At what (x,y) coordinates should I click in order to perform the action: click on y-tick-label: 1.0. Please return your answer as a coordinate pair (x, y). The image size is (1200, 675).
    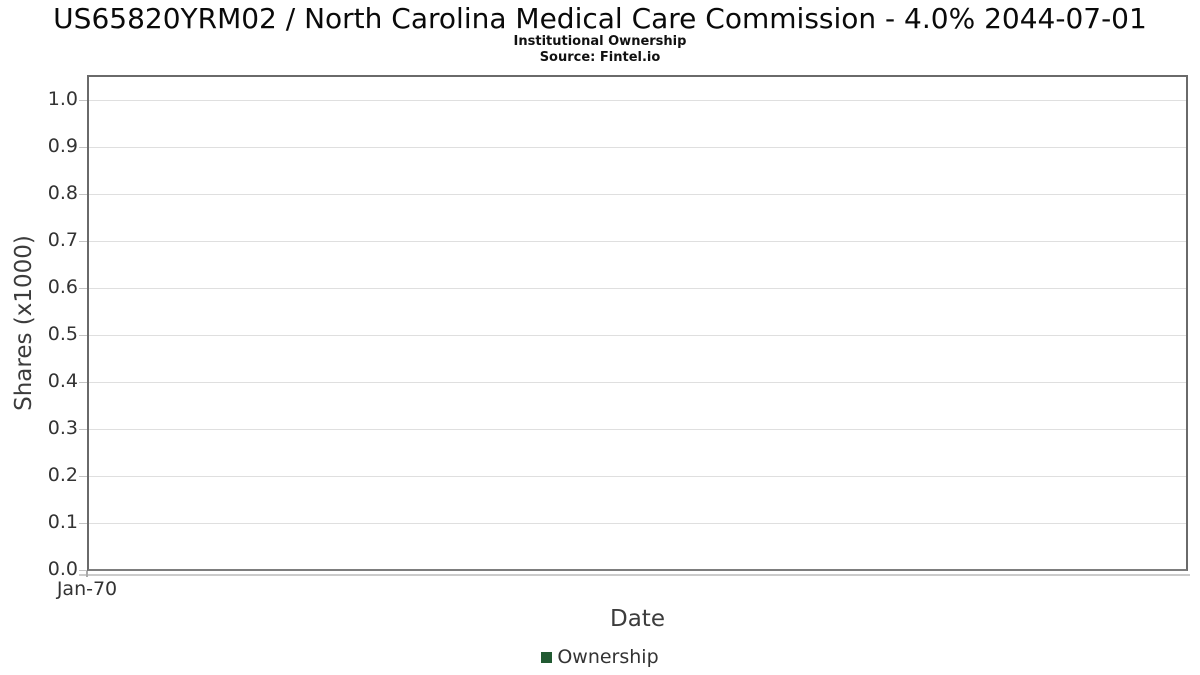
    Looking at the image, I should click on (62, 99).